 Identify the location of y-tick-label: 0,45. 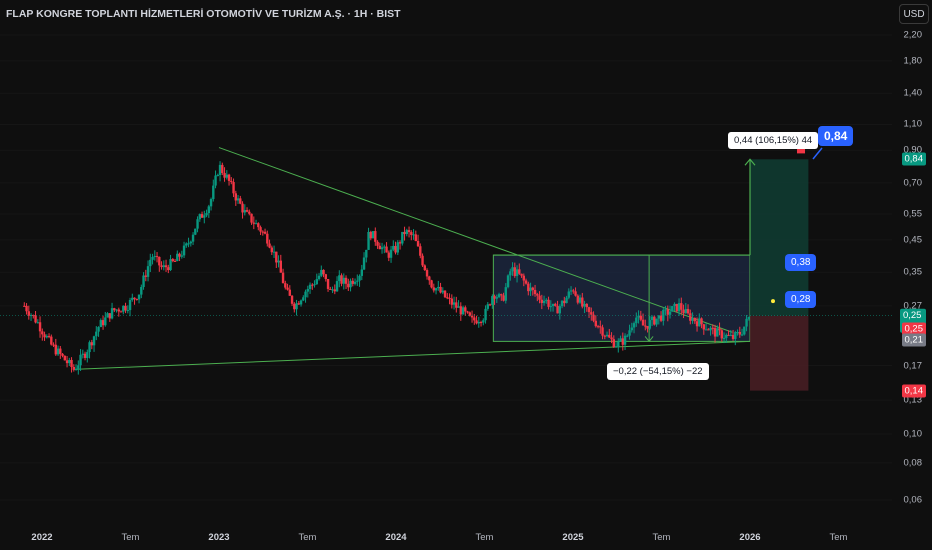
(913, 240).